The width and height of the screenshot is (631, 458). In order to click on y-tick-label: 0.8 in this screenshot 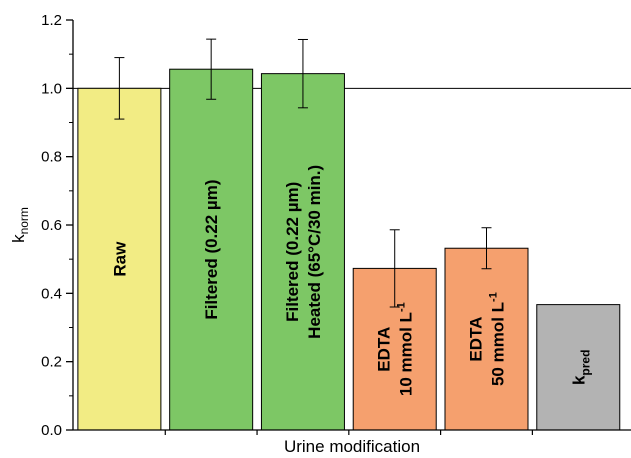, I will do `click(51, 157)`.